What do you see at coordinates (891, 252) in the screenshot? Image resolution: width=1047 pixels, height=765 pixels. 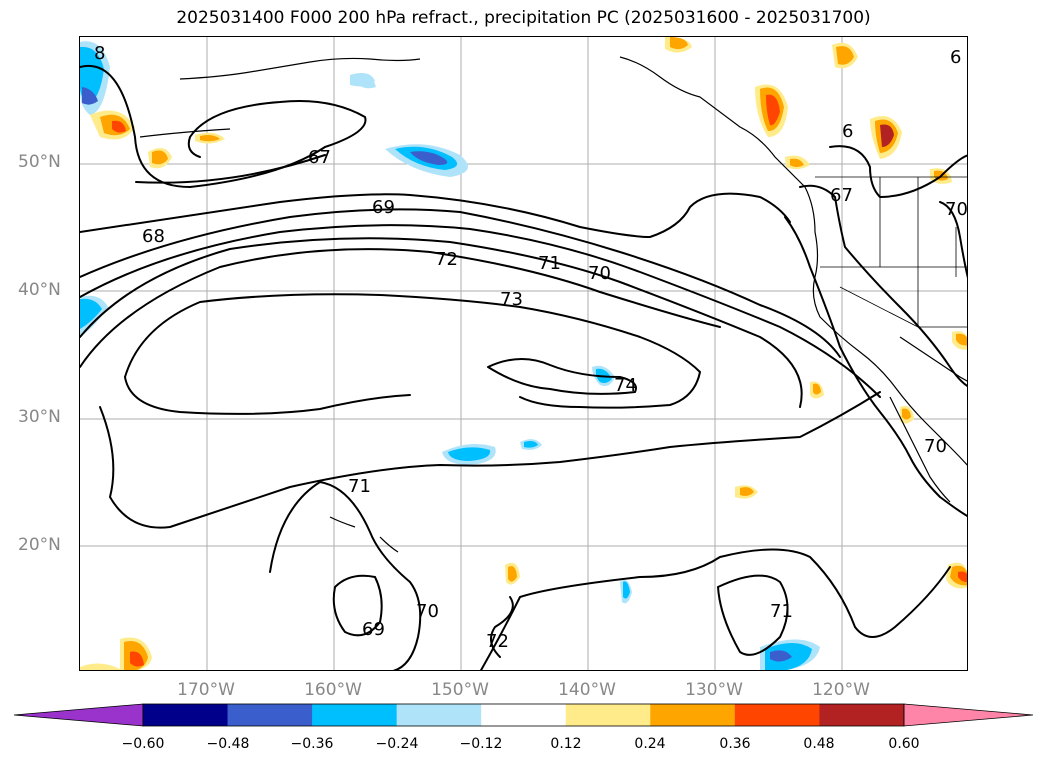 I see `political-borders` at bounding box center [891, 252].